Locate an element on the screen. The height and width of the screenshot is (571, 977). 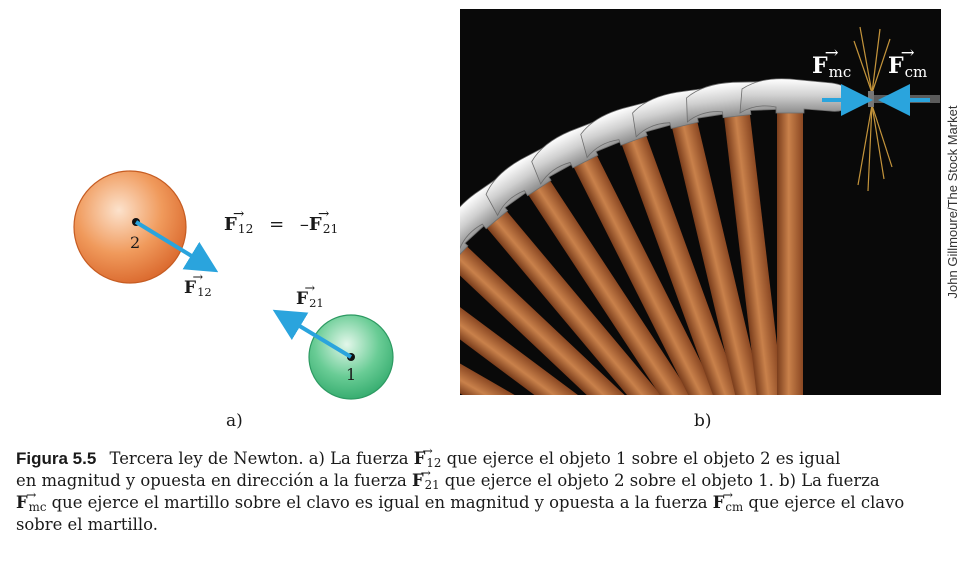
equation-lhs: F12 is located at coordinates (239, 221).